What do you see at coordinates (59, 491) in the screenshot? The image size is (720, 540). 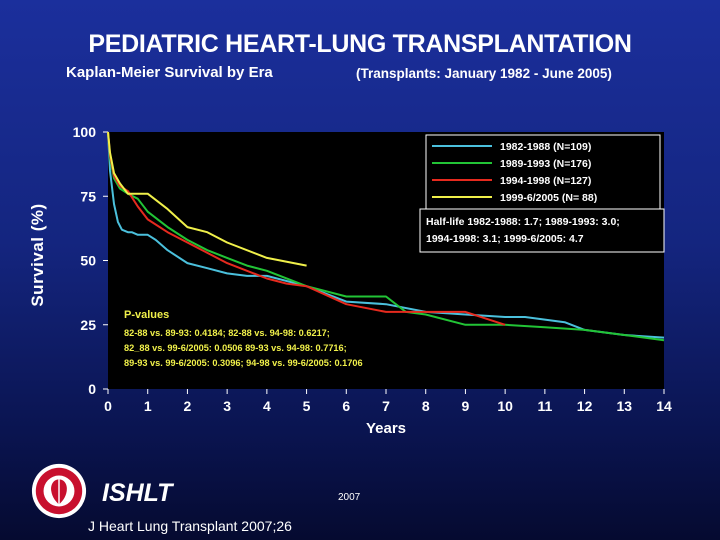 I see `ishlt-logo` at bounding box center [59, 491].